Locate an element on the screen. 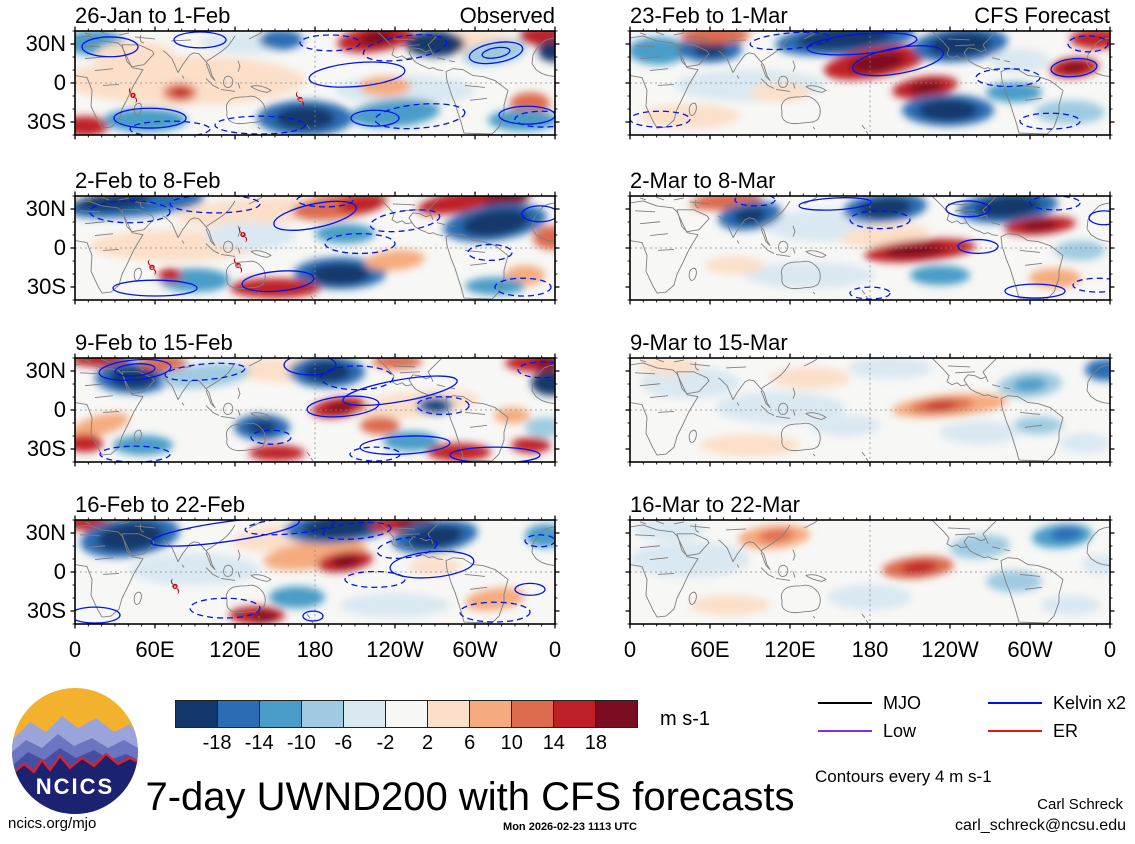 Image resolution: width=1135 pixels, height=844 pixels. tropical-cyclone-icon: G is located at coordinates (152, 267).